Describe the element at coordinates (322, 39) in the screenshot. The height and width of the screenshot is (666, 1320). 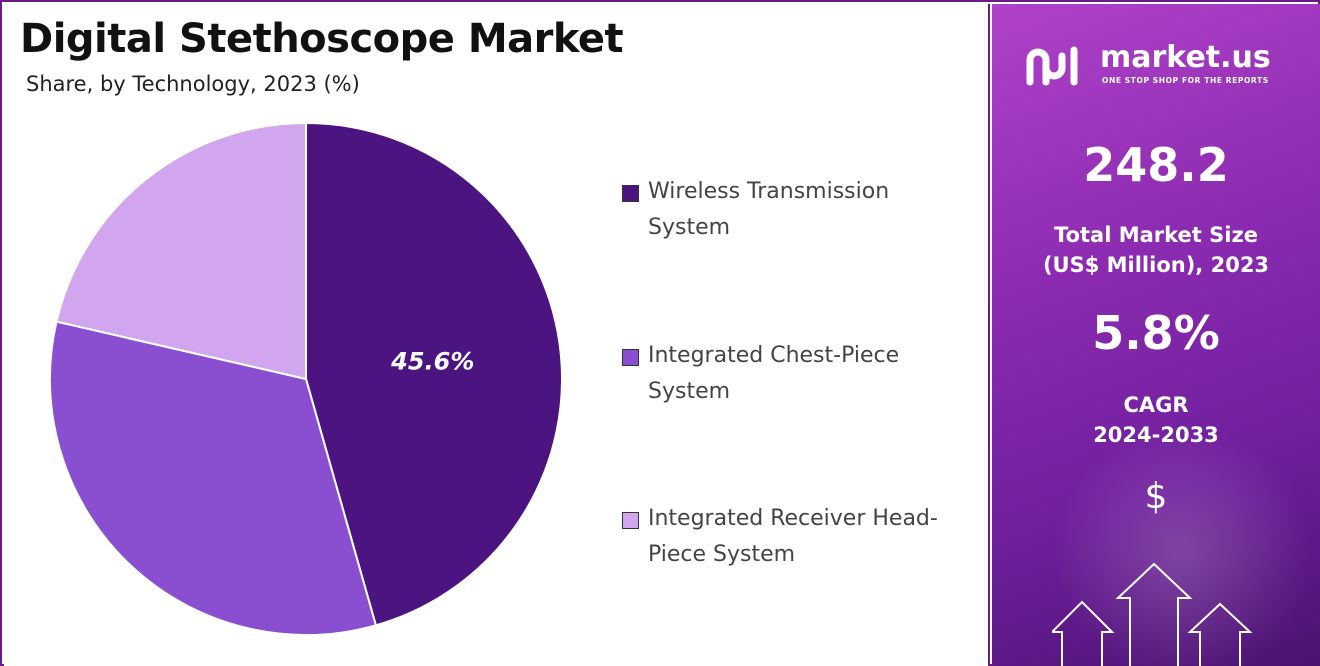
I see `chart-title: Digital Stethoscope Market` at that location.